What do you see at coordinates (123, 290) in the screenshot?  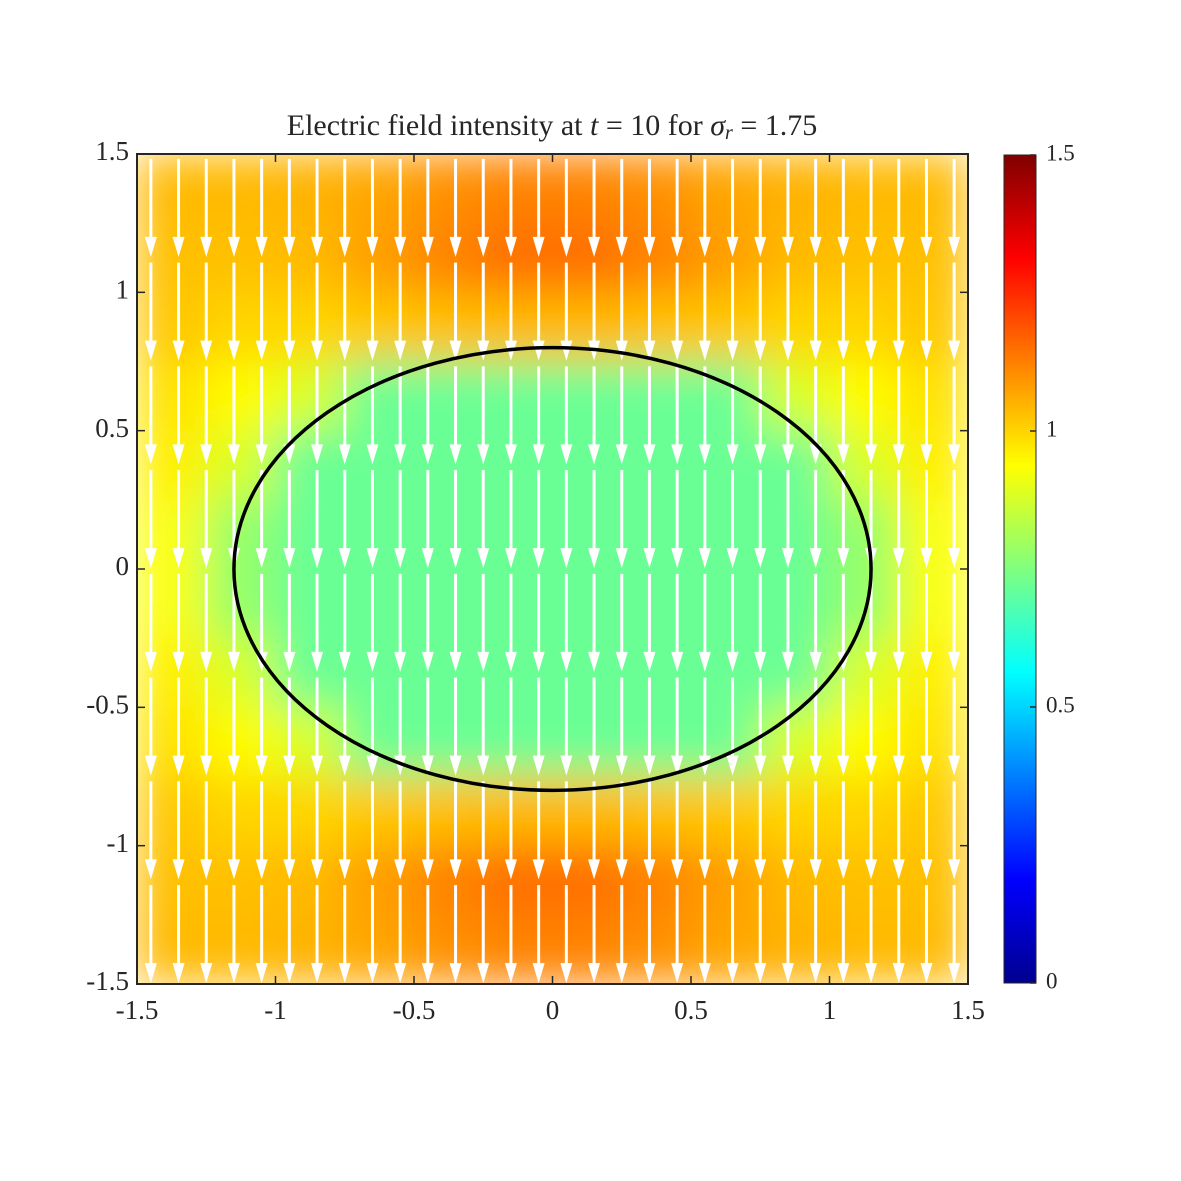 I see `y-tick-label: 1` at bounding box center [123, 290].